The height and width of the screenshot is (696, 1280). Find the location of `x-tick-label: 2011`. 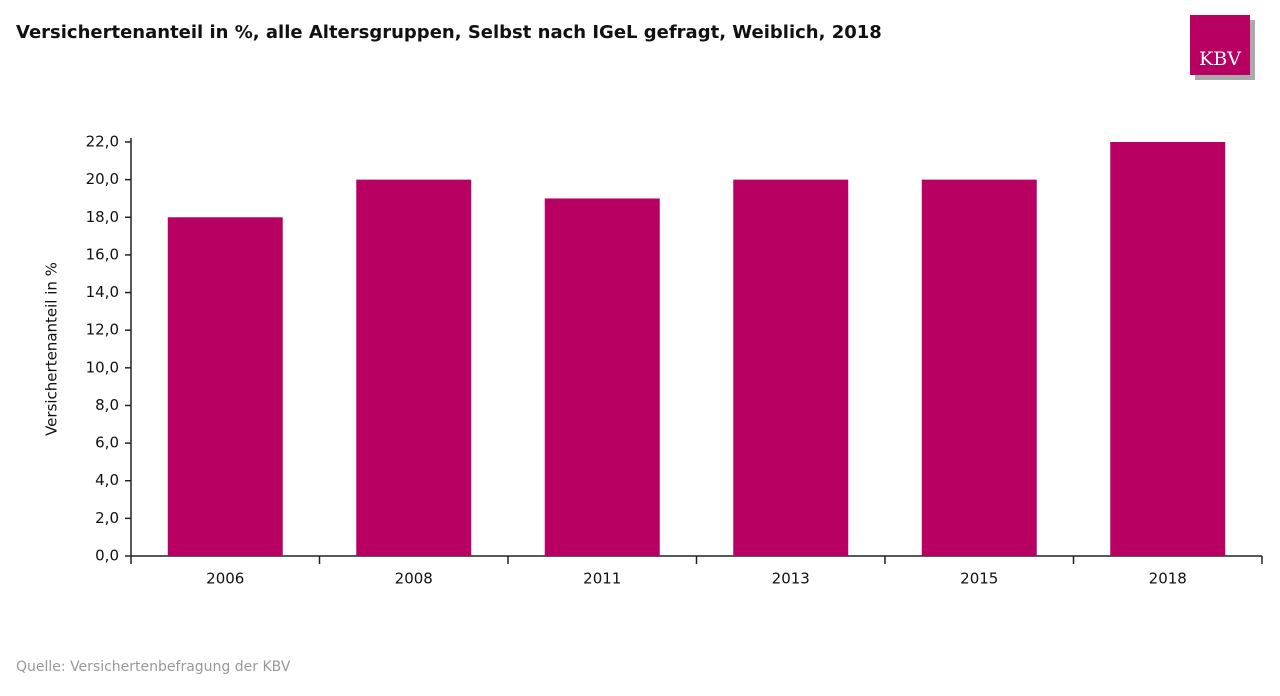

x-tick-label: 2011 is located at coordinates (602, 579).